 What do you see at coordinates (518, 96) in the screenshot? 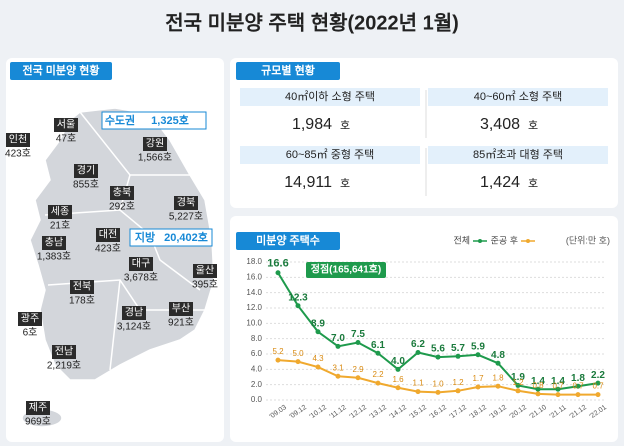
I see `size-cell-label: 40~60㎡ 소형 주택` at bounding box center [518, 96].